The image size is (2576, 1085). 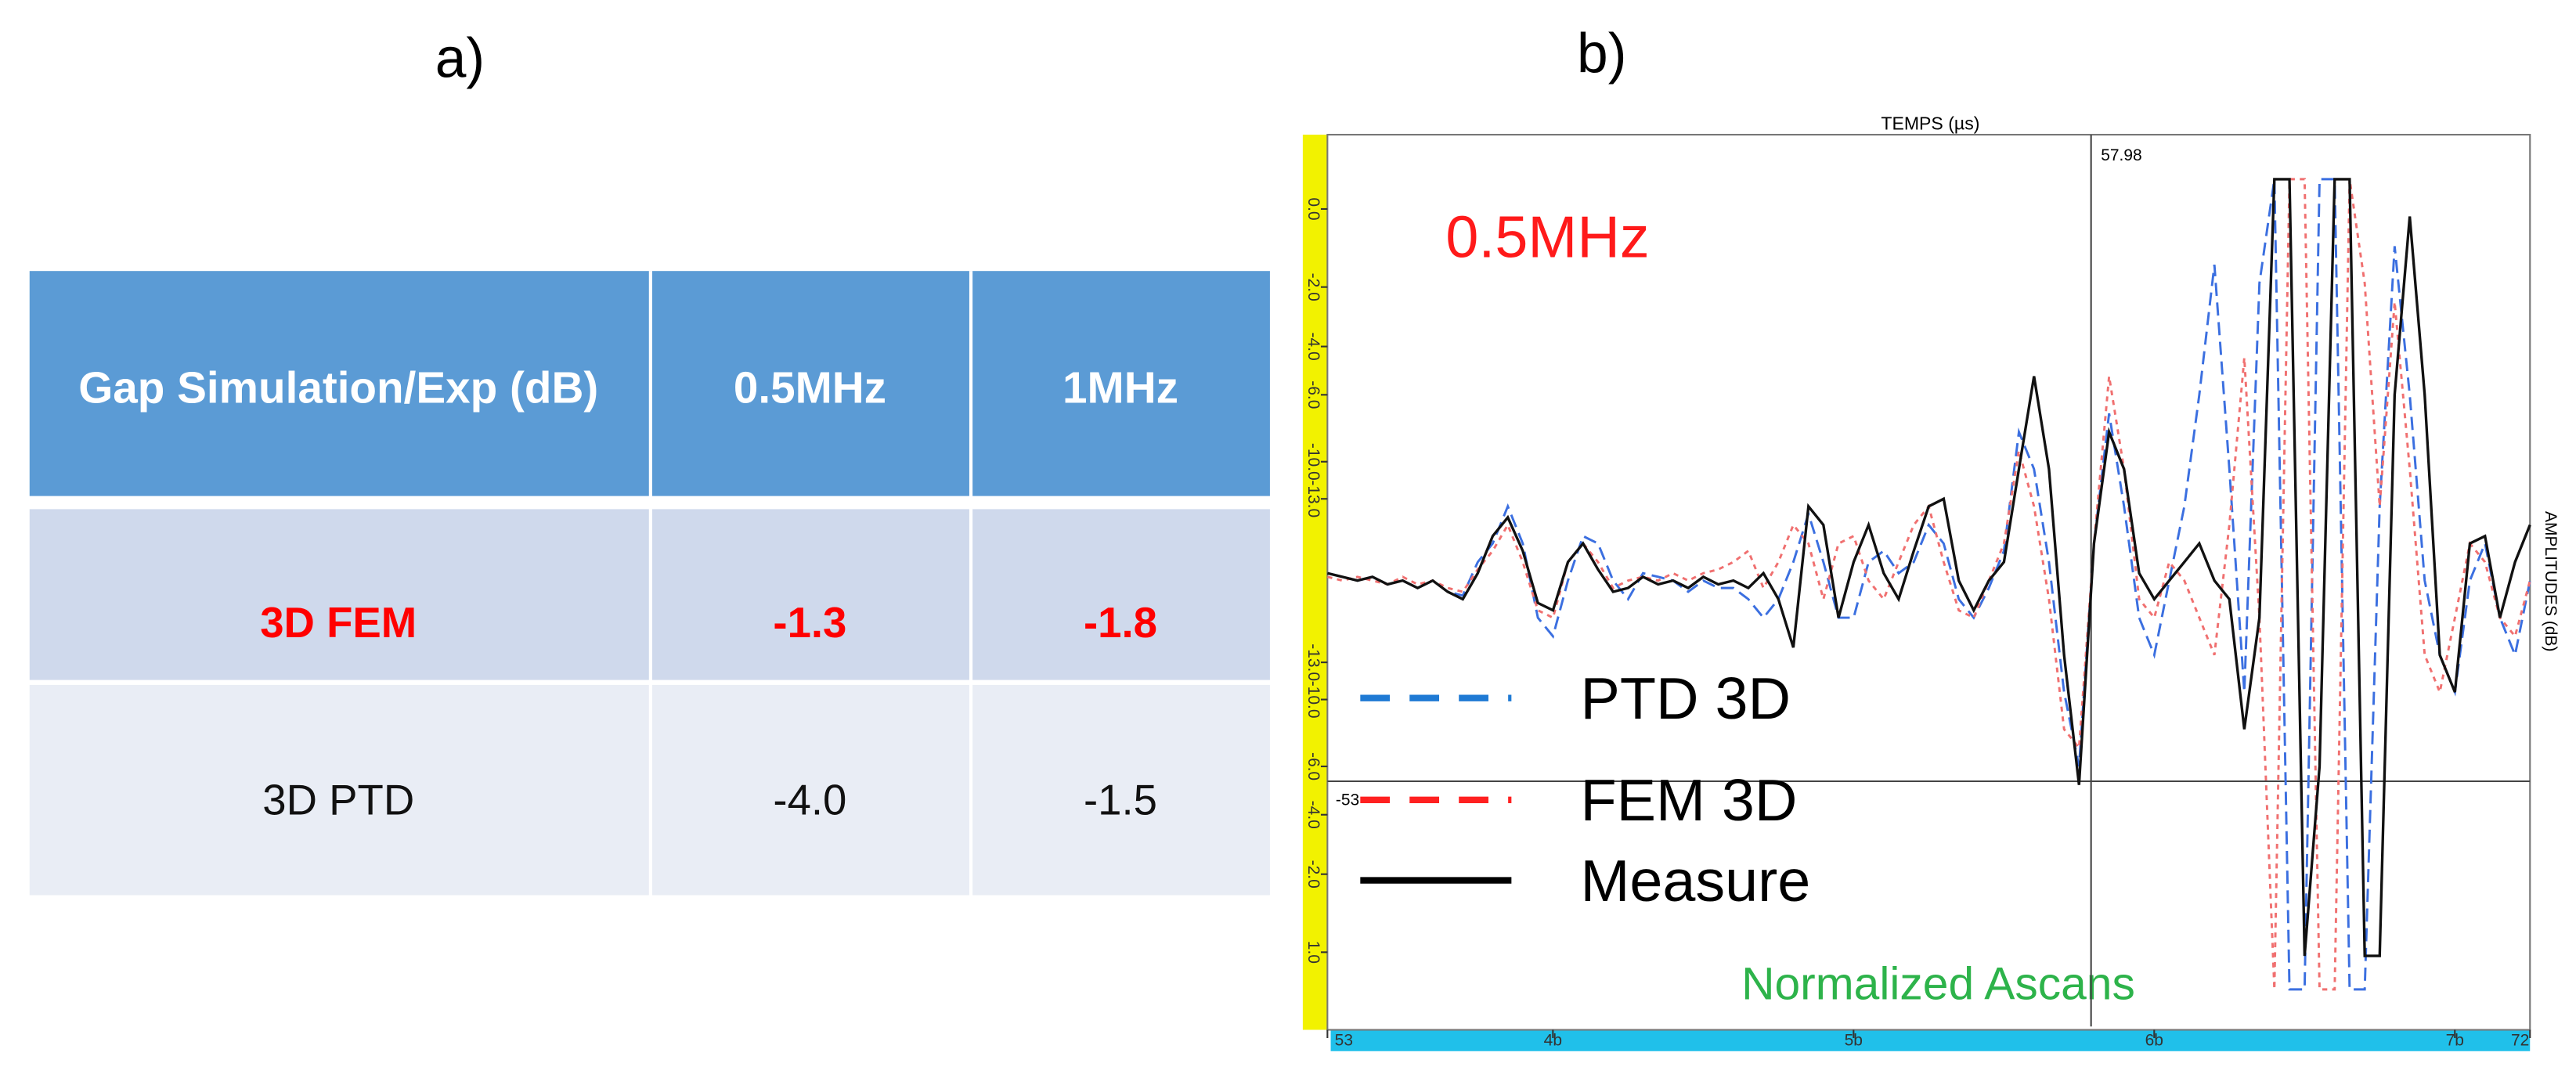 I want to click on chart-title: TEMPS (µs), so click(x=1930, y=124).